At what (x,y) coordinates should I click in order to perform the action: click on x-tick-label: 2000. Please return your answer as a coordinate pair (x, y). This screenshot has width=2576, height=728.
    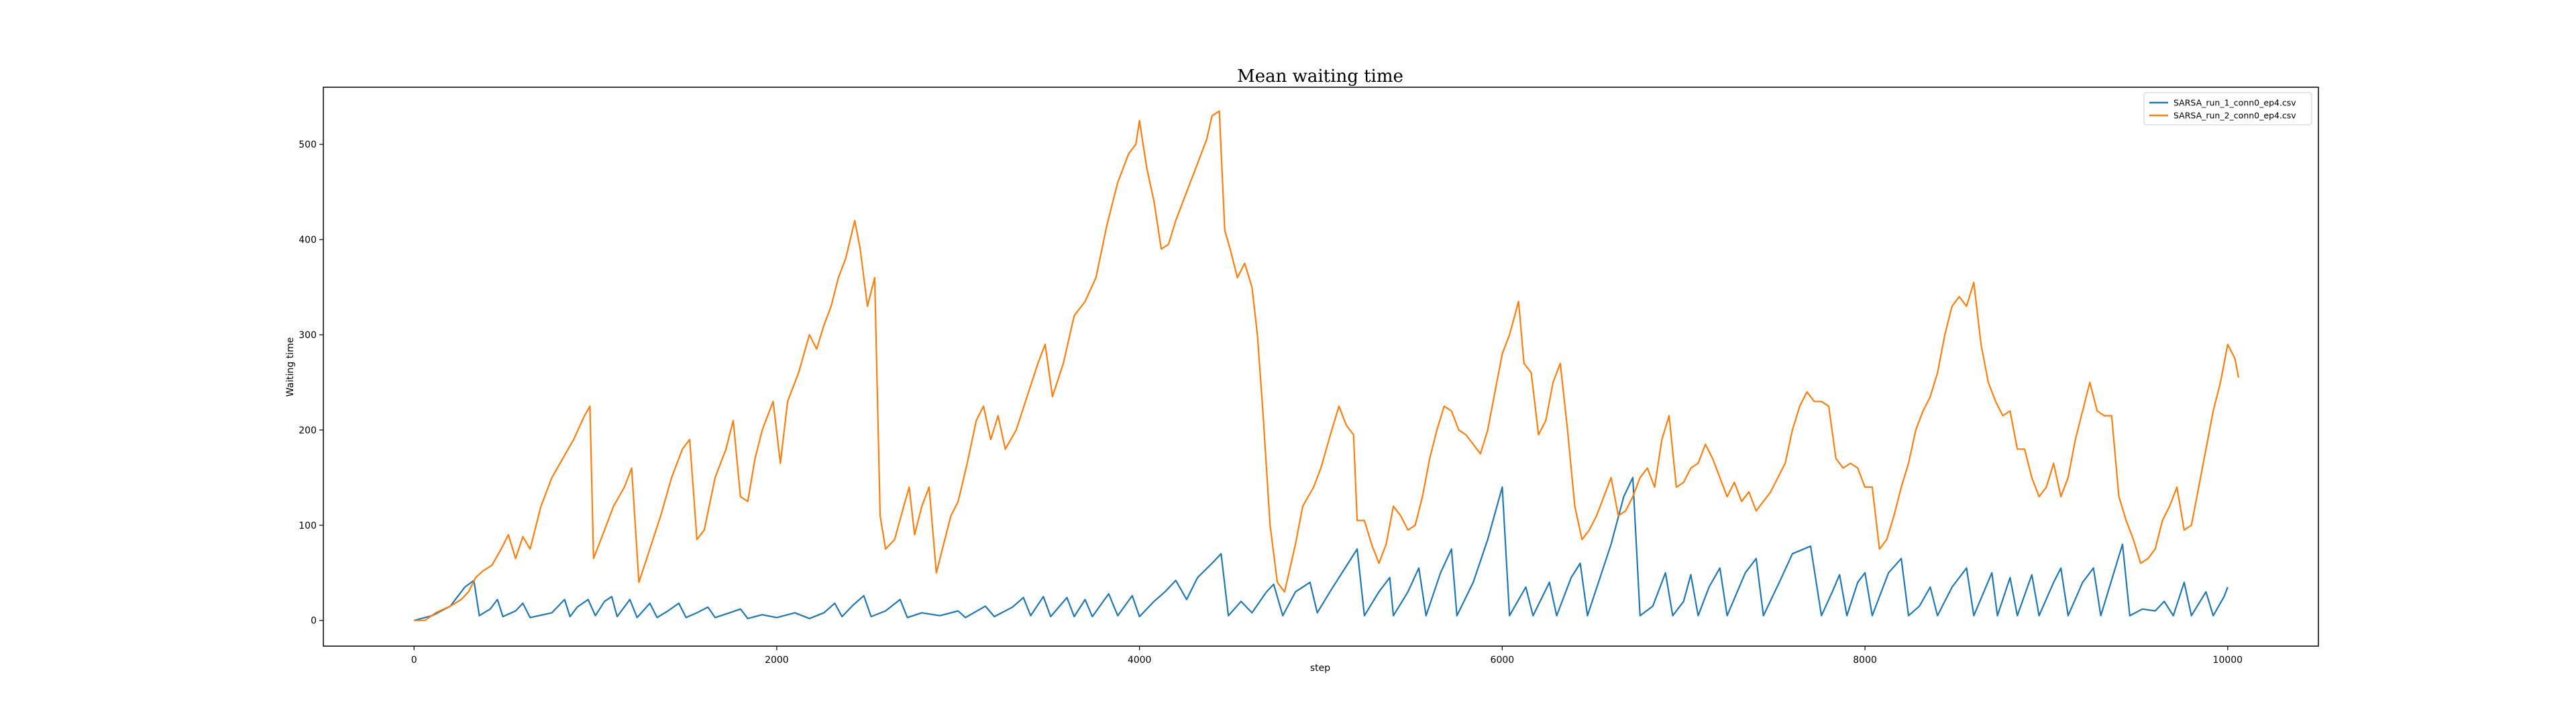
    Looking at the image, I should click on (777, 660).